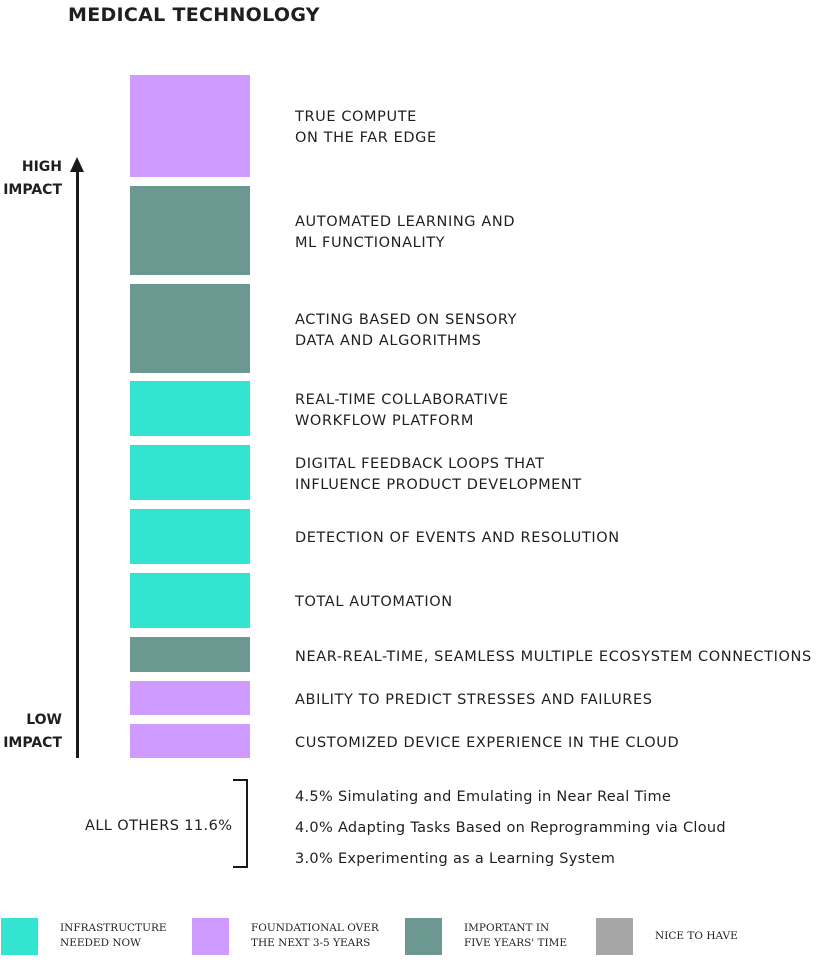 The image size is (837, 964). Describe the element at coordinates (696, 936) in the screenshot. I see `legend-label: NICE TO HAVE` at that location.